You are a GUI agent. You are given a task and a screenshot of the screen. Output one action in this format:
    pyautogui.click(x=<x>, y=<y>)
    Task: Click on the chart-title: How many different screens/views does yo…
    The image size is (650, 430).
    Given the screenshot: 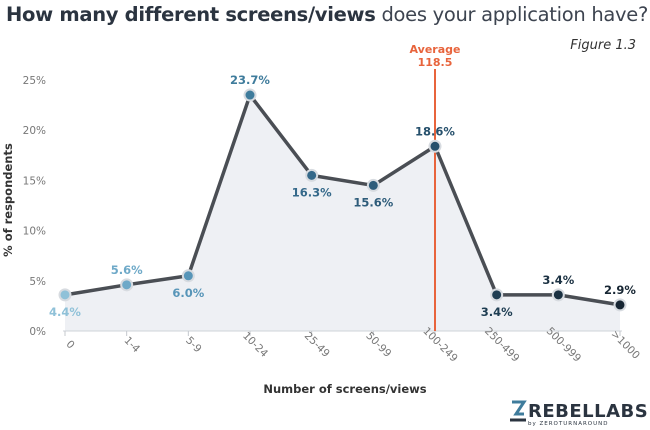 What is the action you would take?
    pyautogui.click(x=327, y=14)
    